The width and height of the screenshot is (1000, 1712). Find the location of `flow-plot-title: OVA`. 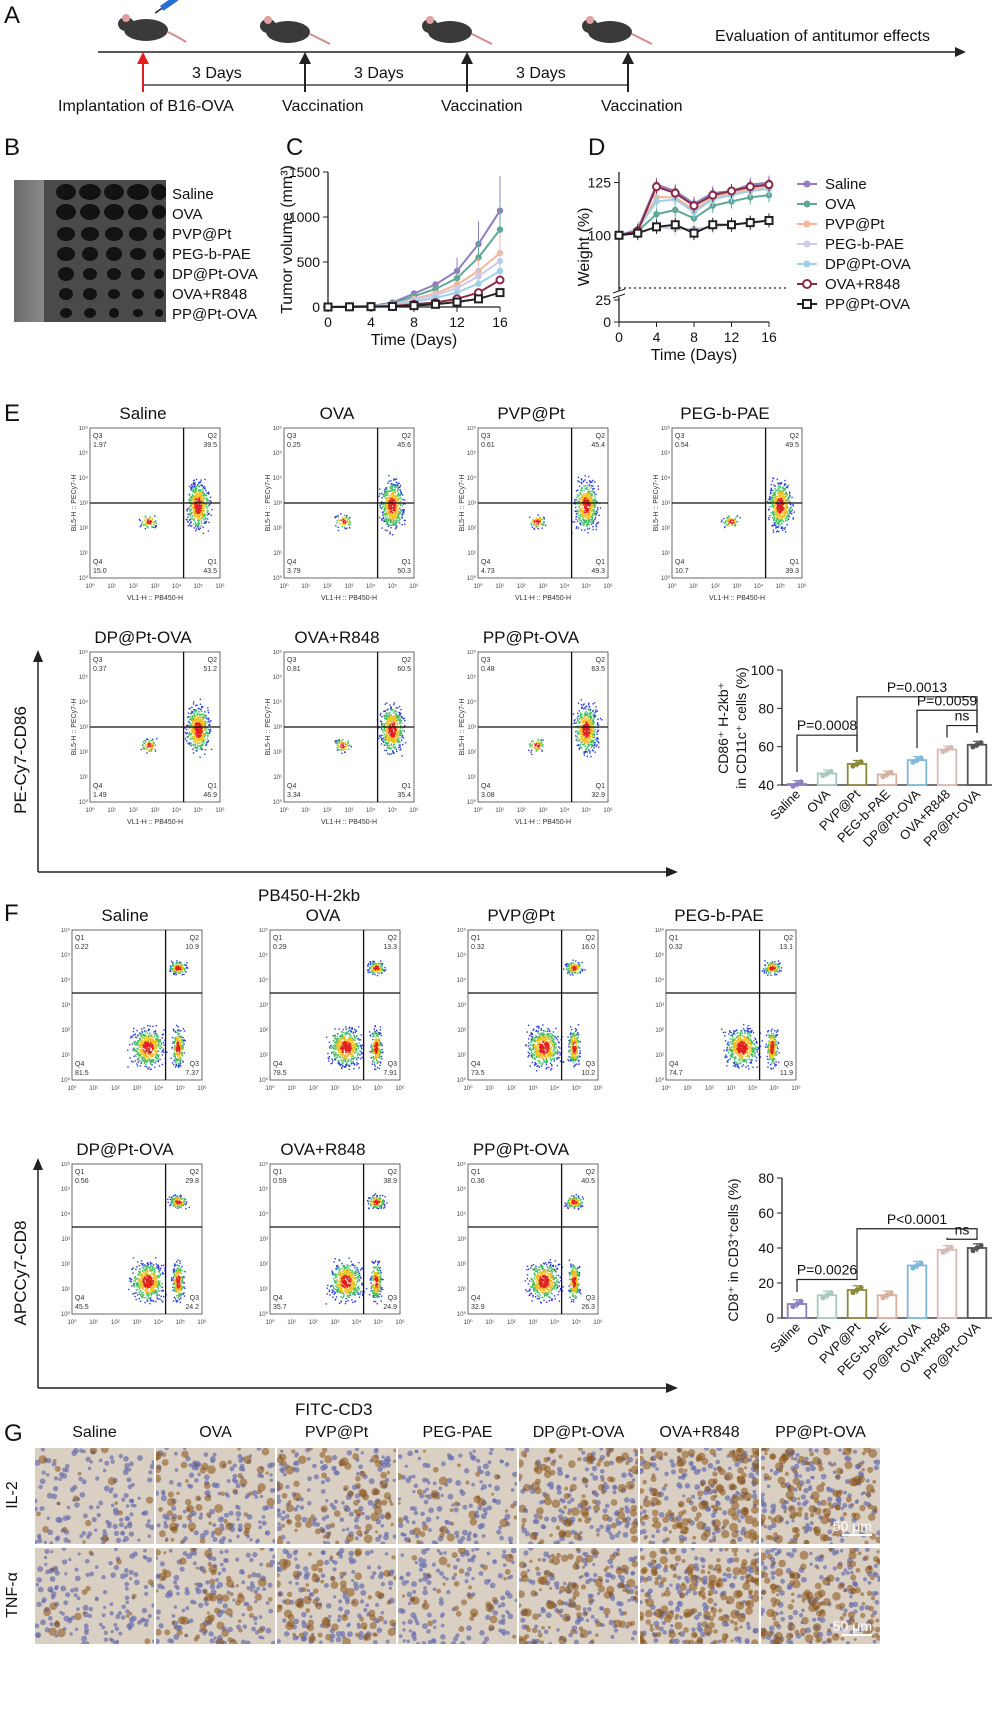

flow-plot-title: OVA is located at coordinates (337, 413).